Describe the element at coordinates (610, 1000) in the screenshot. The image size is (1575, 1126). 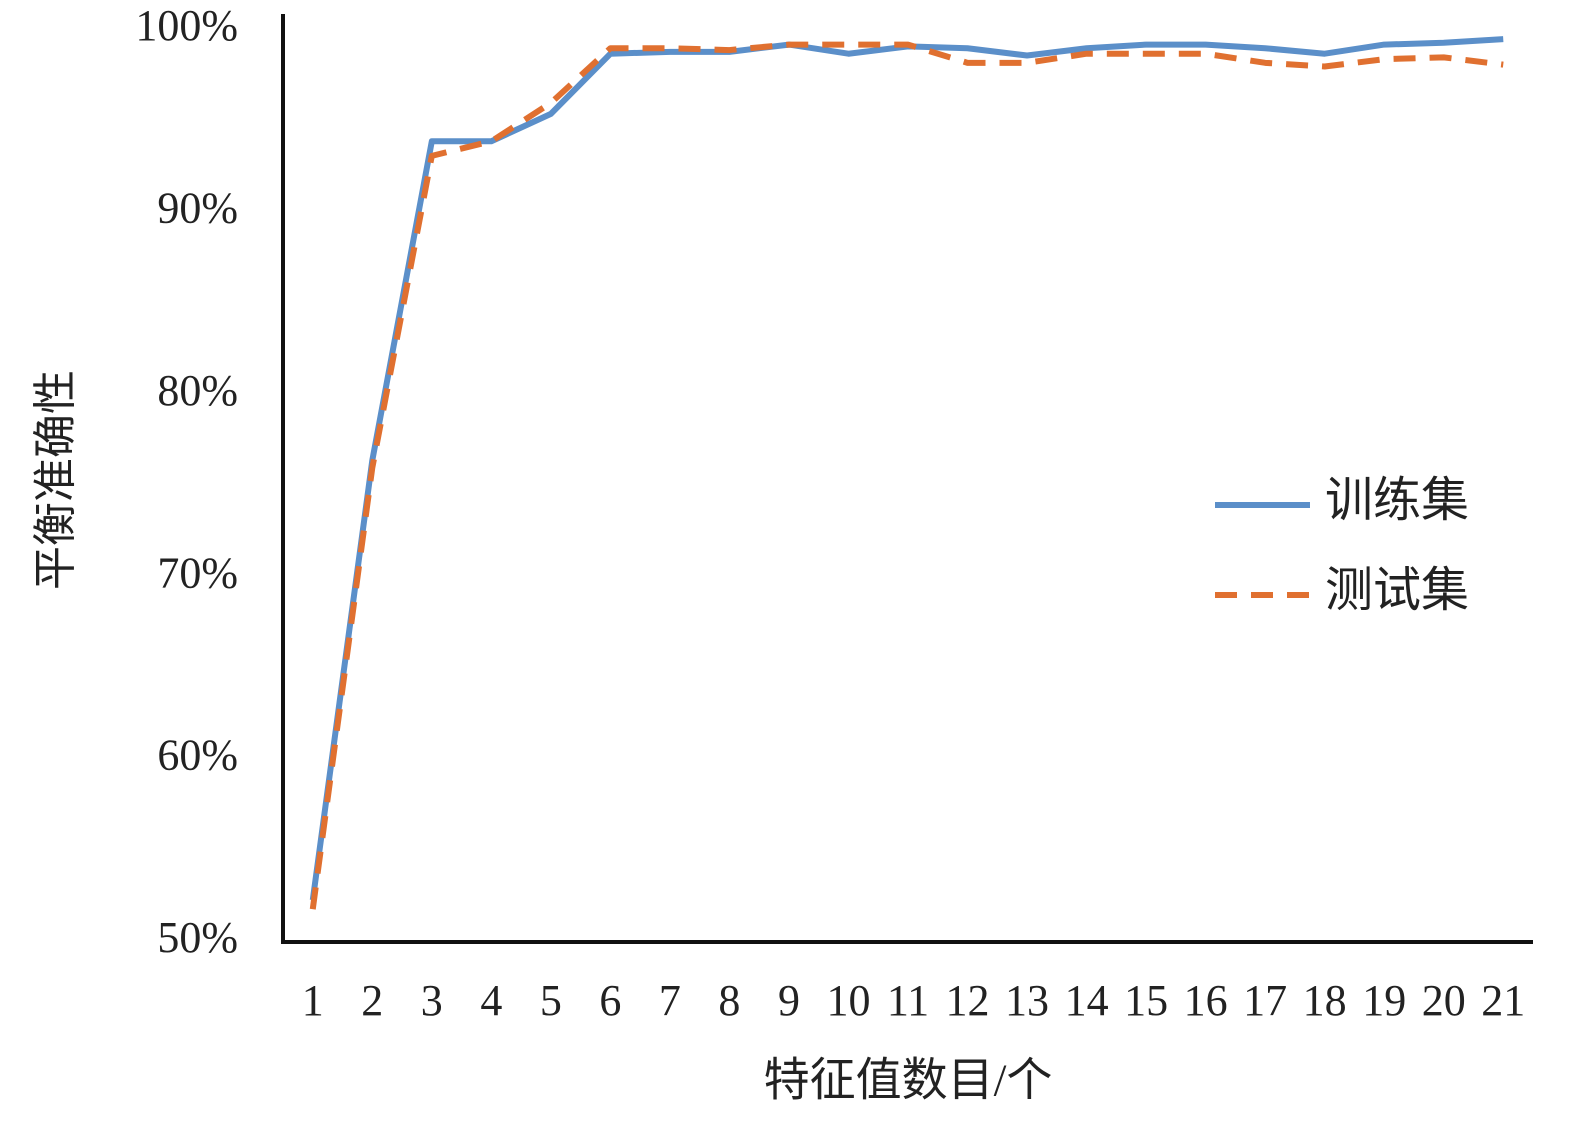
I see `x-tick-label: 6` at that location.